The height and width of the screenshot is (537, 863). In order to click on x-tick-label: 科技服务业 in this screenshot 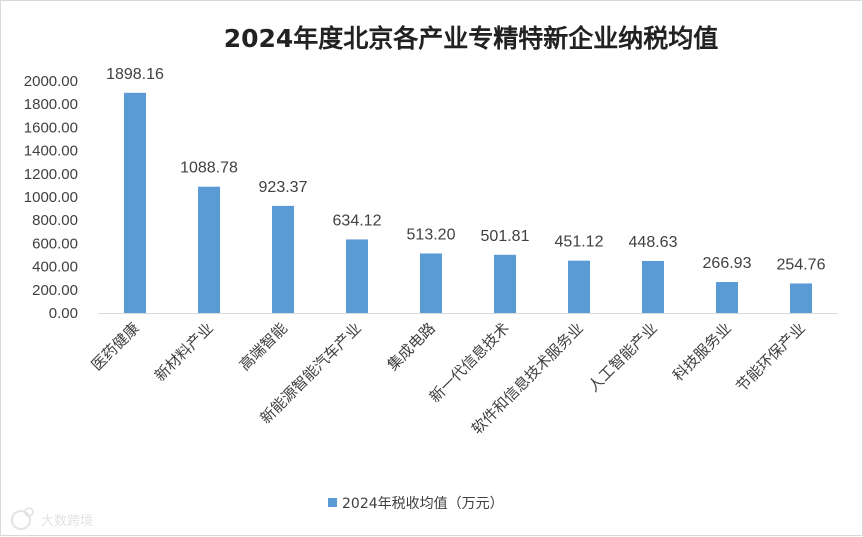, I will do `click(702, 352)`.